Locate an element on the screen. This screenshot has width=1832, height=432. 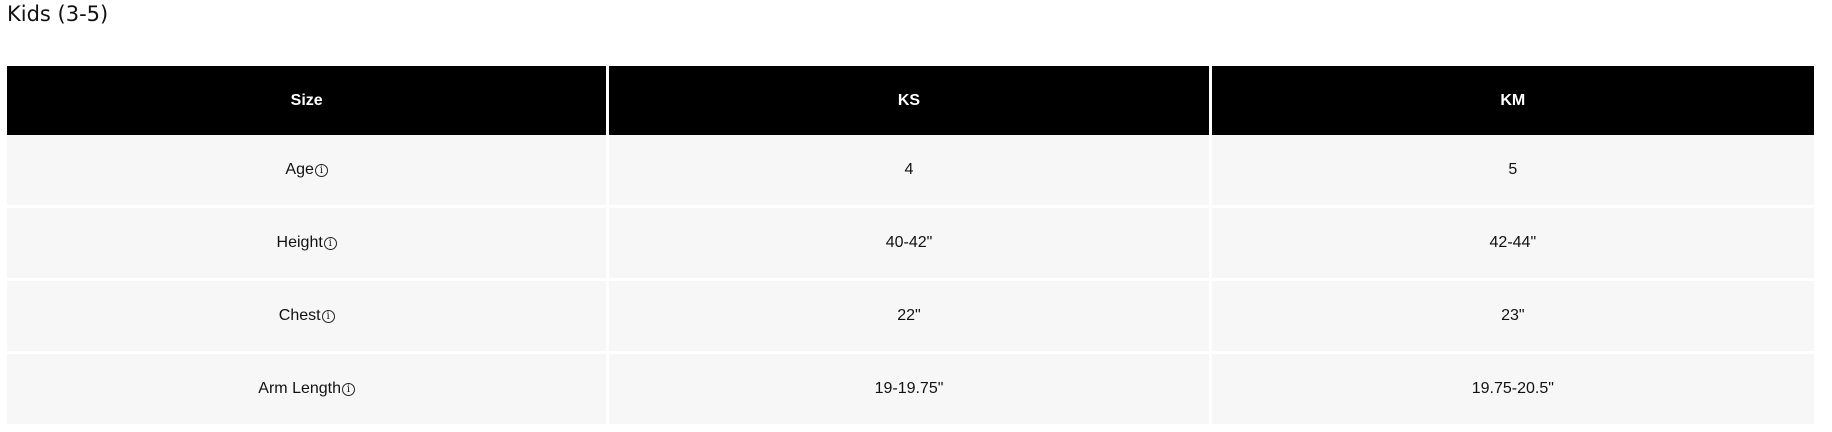
cell-value: 5 is located at coordinates (1512, 170).